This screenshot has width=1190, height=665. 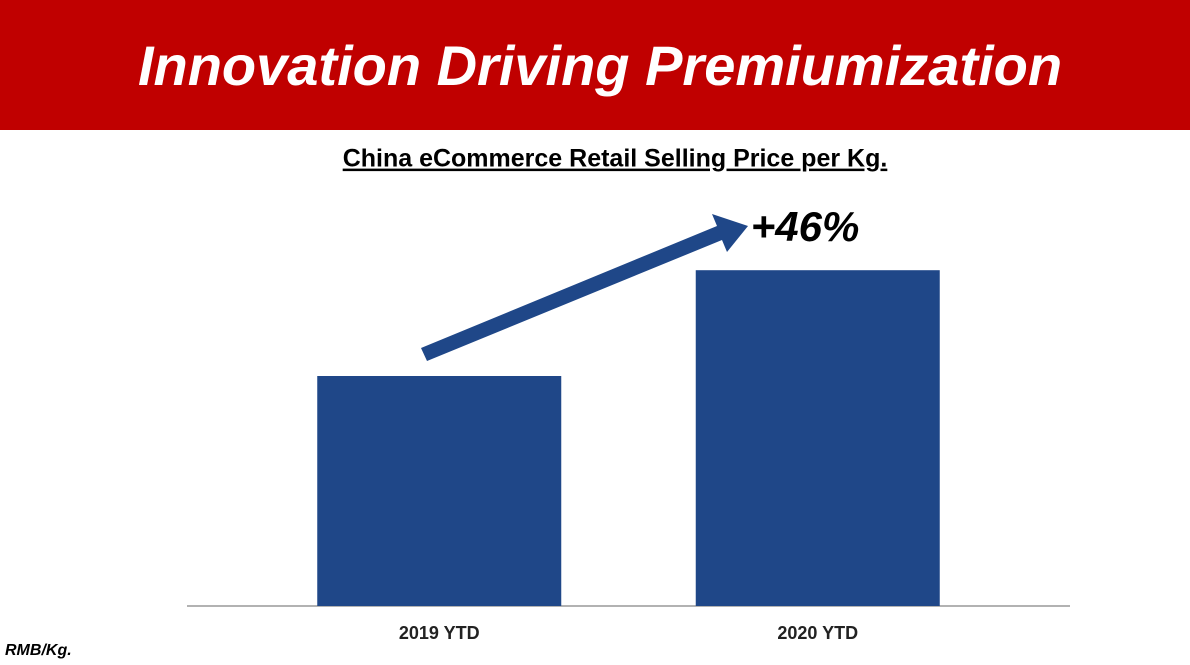 What do you see at coordinates (38, 650) in the screenshot?
I see `unit-note: RMB/Kg.` at bounding box center [38, 650].